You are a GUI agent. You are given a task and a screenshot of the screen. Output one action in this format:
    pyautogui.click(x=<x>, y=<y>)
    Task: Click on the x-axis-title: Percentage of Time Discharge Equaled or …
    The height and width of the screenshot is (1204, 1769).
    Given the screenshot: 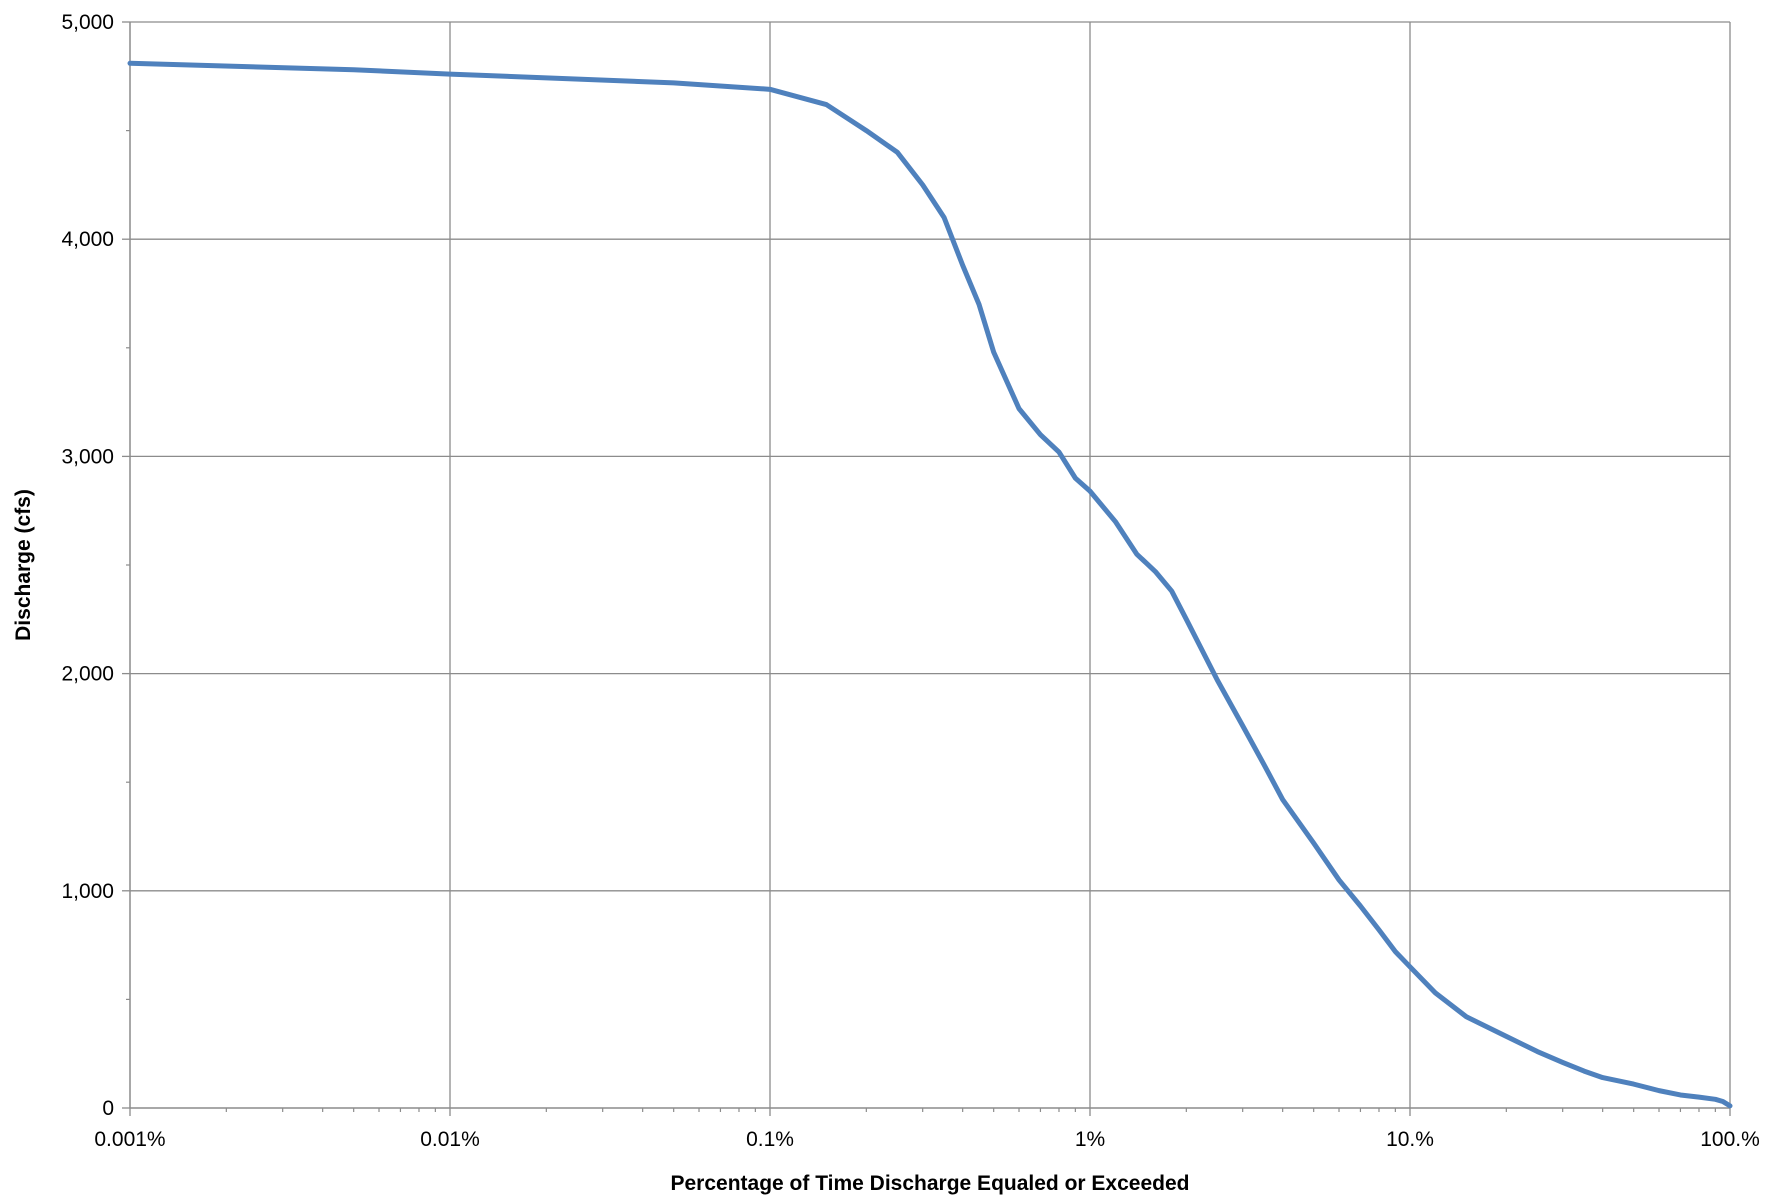 What is the action you would take?
    pyautogui.click(x=930, y=1183)
    